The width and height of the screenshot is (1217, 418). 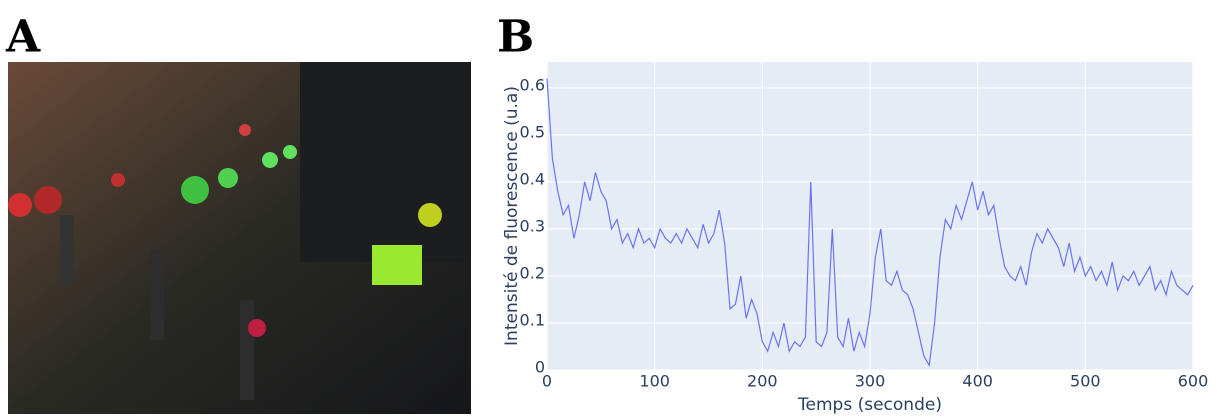 What do you see at coordinates (1193, 381) in the screenshot?
I see `x-tick-label: 600` at bounding box center [1193, 381].